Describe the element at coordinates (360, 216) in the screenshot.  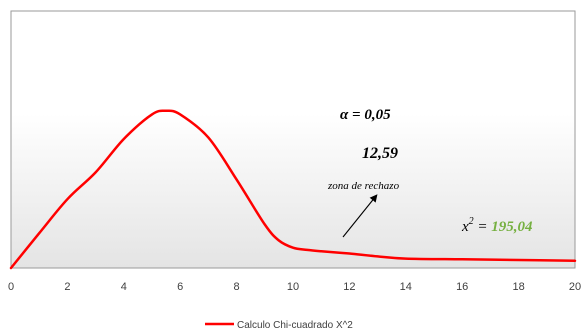
I see `rejection-arrow` at that location.